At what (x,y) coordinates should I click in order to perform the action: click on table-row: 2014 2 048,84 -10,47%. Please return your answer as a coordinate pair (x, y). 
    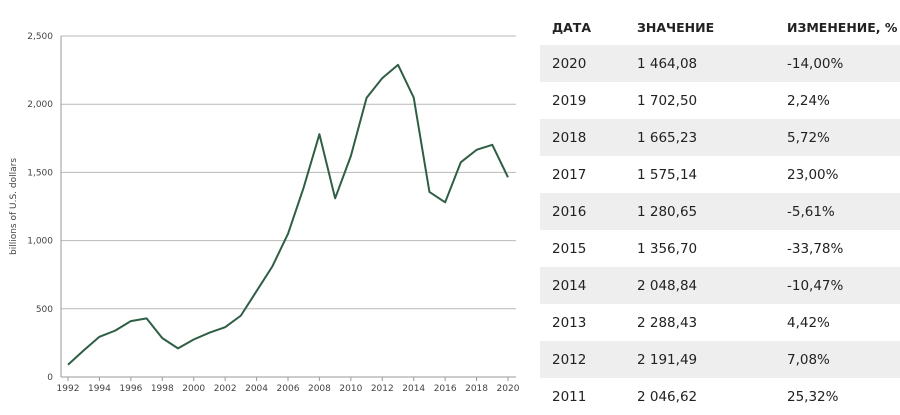
    Looking at the image, I should click on (720, 285).